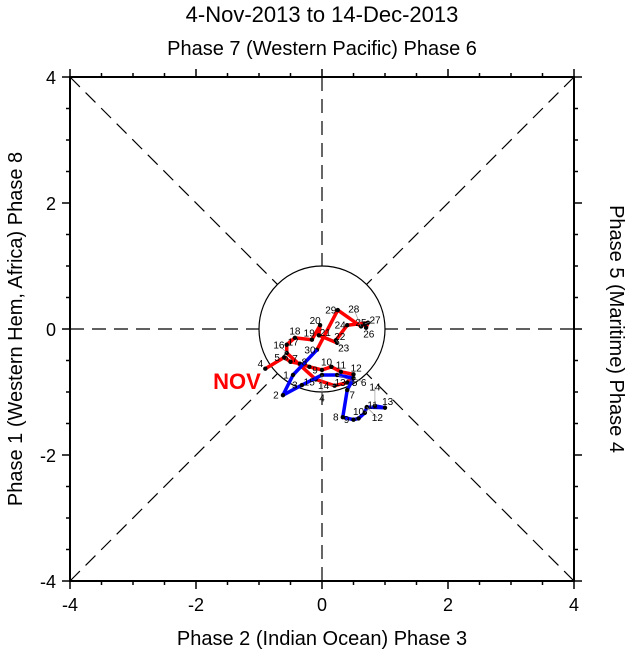 The width and height of the screenshot is (628, 653). Describe the element at coordinates (344, 349) in the screenshot. I see `day-label: 23` at that location.